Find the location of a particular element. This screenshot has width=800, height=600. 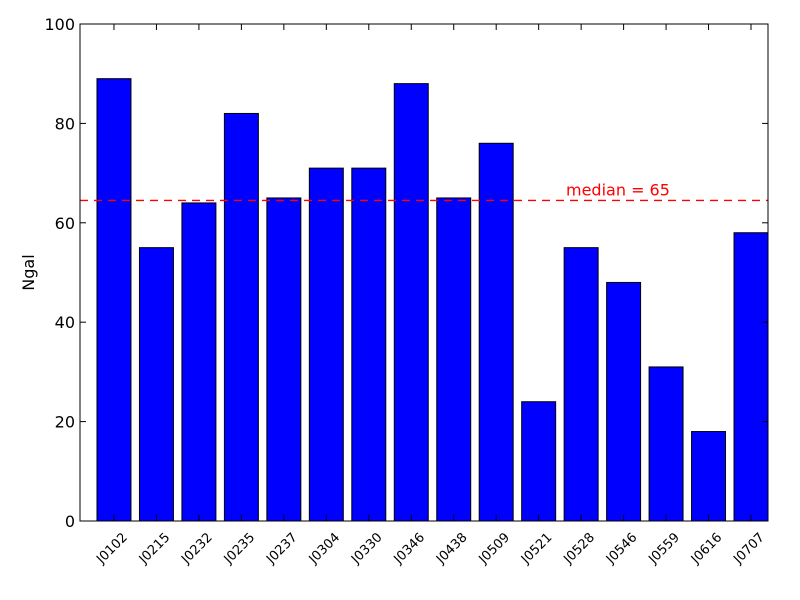

y-tick-label-40: 40 is located at coordinates (65, 322).